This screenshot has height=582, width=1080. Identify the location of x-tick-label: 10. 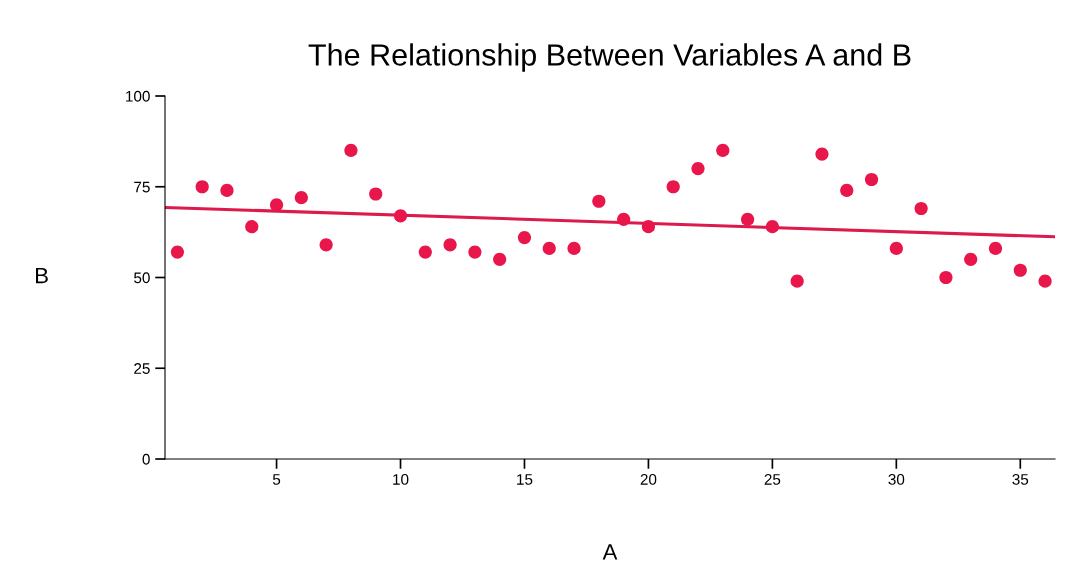
(401, 479).